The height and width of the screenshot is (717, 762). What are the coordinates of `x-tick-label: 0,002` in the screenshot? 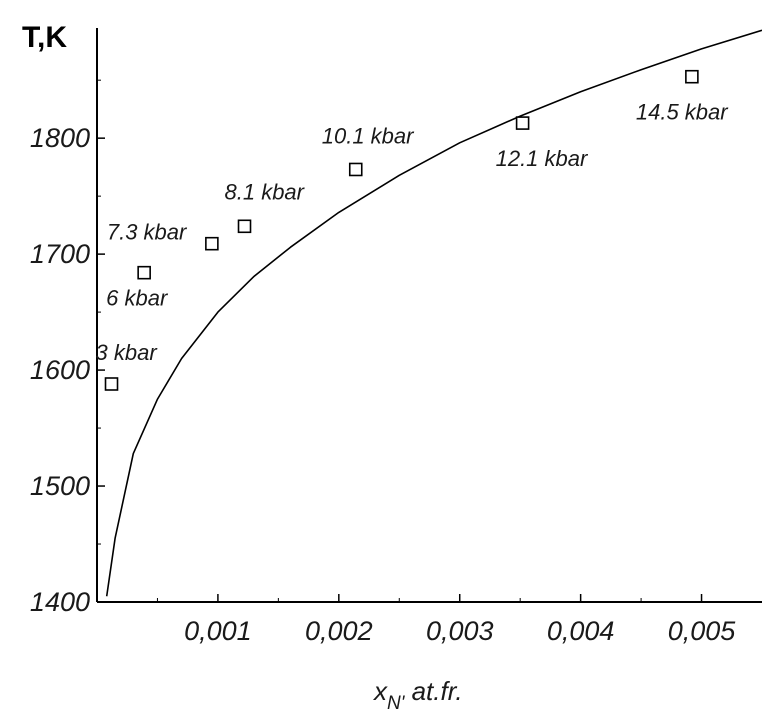 It's located at (339, 631).